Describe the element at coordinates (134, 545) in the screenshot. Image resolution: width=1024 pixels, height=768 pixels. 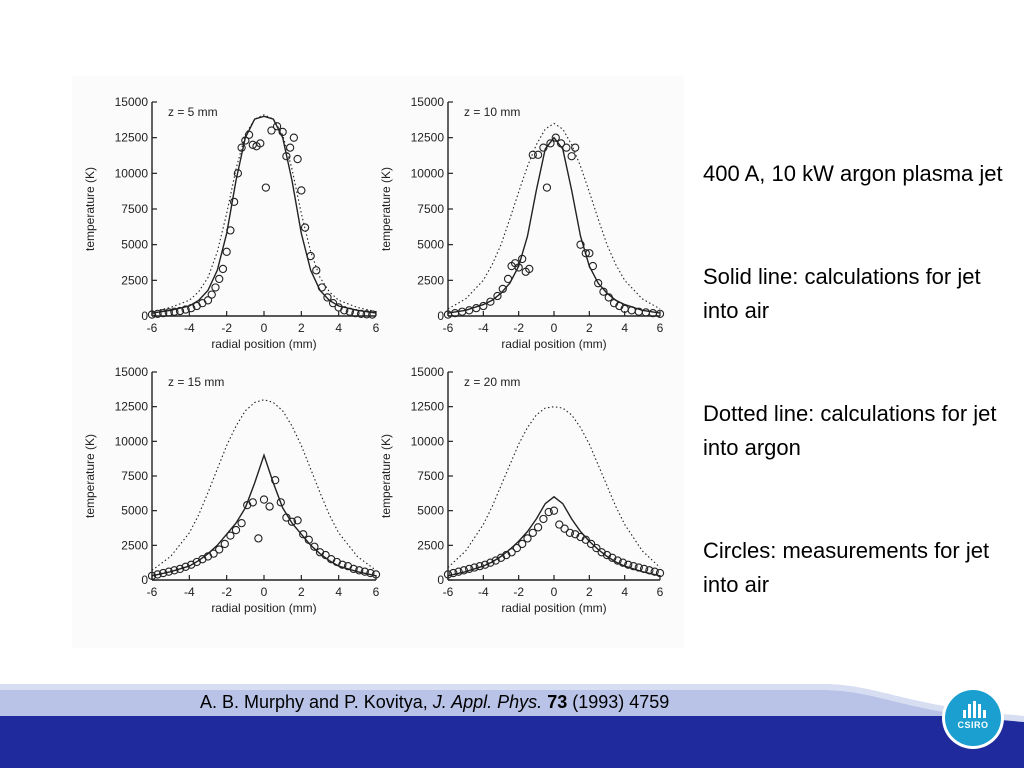
I see `chart-3-y-tick-label: 2500` at that location.